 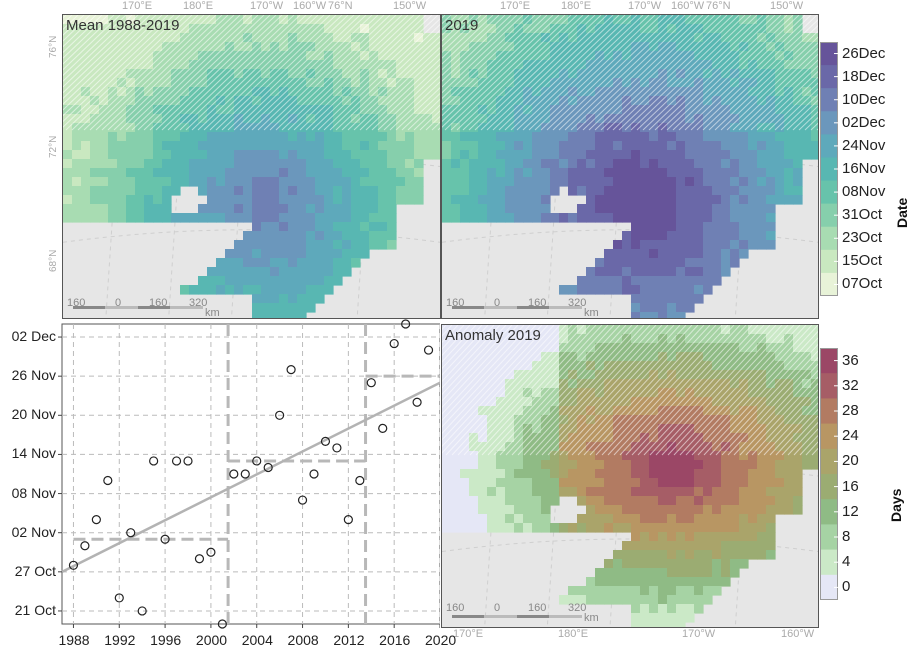 What do you see at coordinates (798, 634) in the screenshot?
I see `lon-label: 160°W` at bounding box center [798, 634].